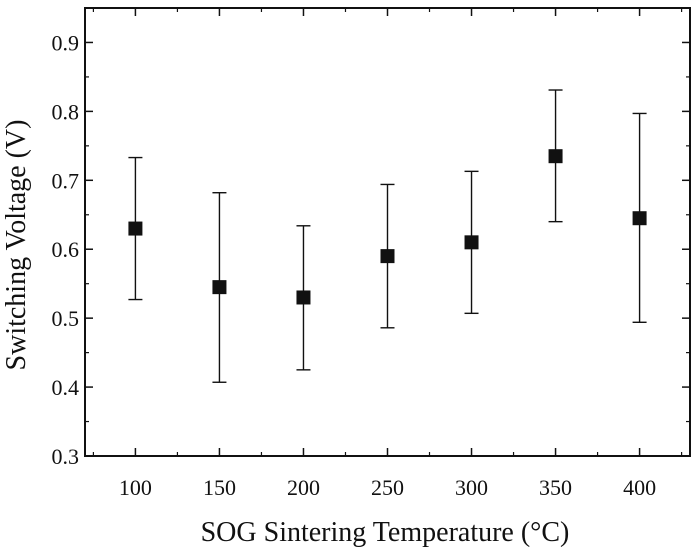 The image size is (700, 550). Describe the element at coordinates (639, 487) in the screenshot. I see `x-tick-label: 400` at that location.